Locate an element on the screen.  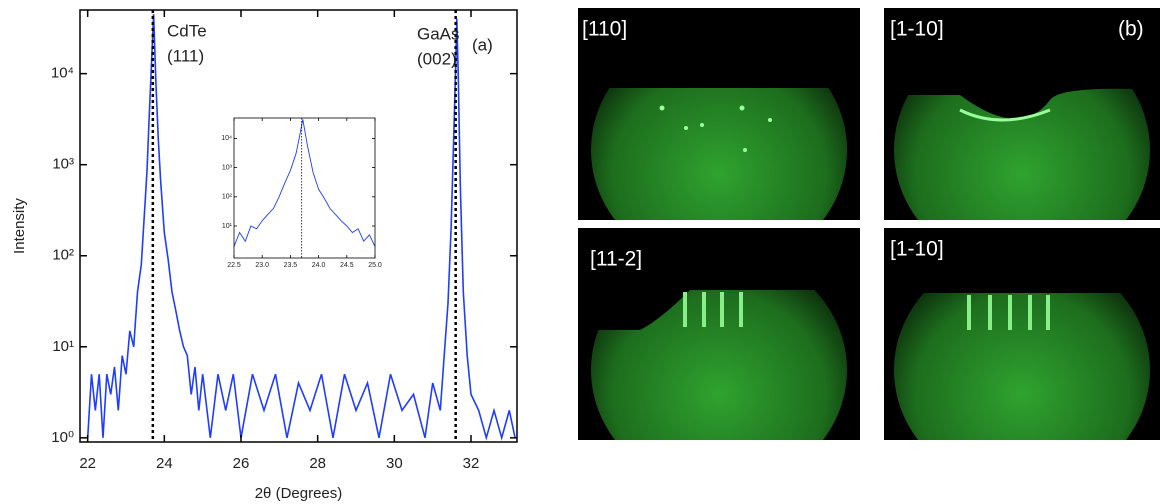
x-tick-label: 23.5 is located at coordinates (291, 265).